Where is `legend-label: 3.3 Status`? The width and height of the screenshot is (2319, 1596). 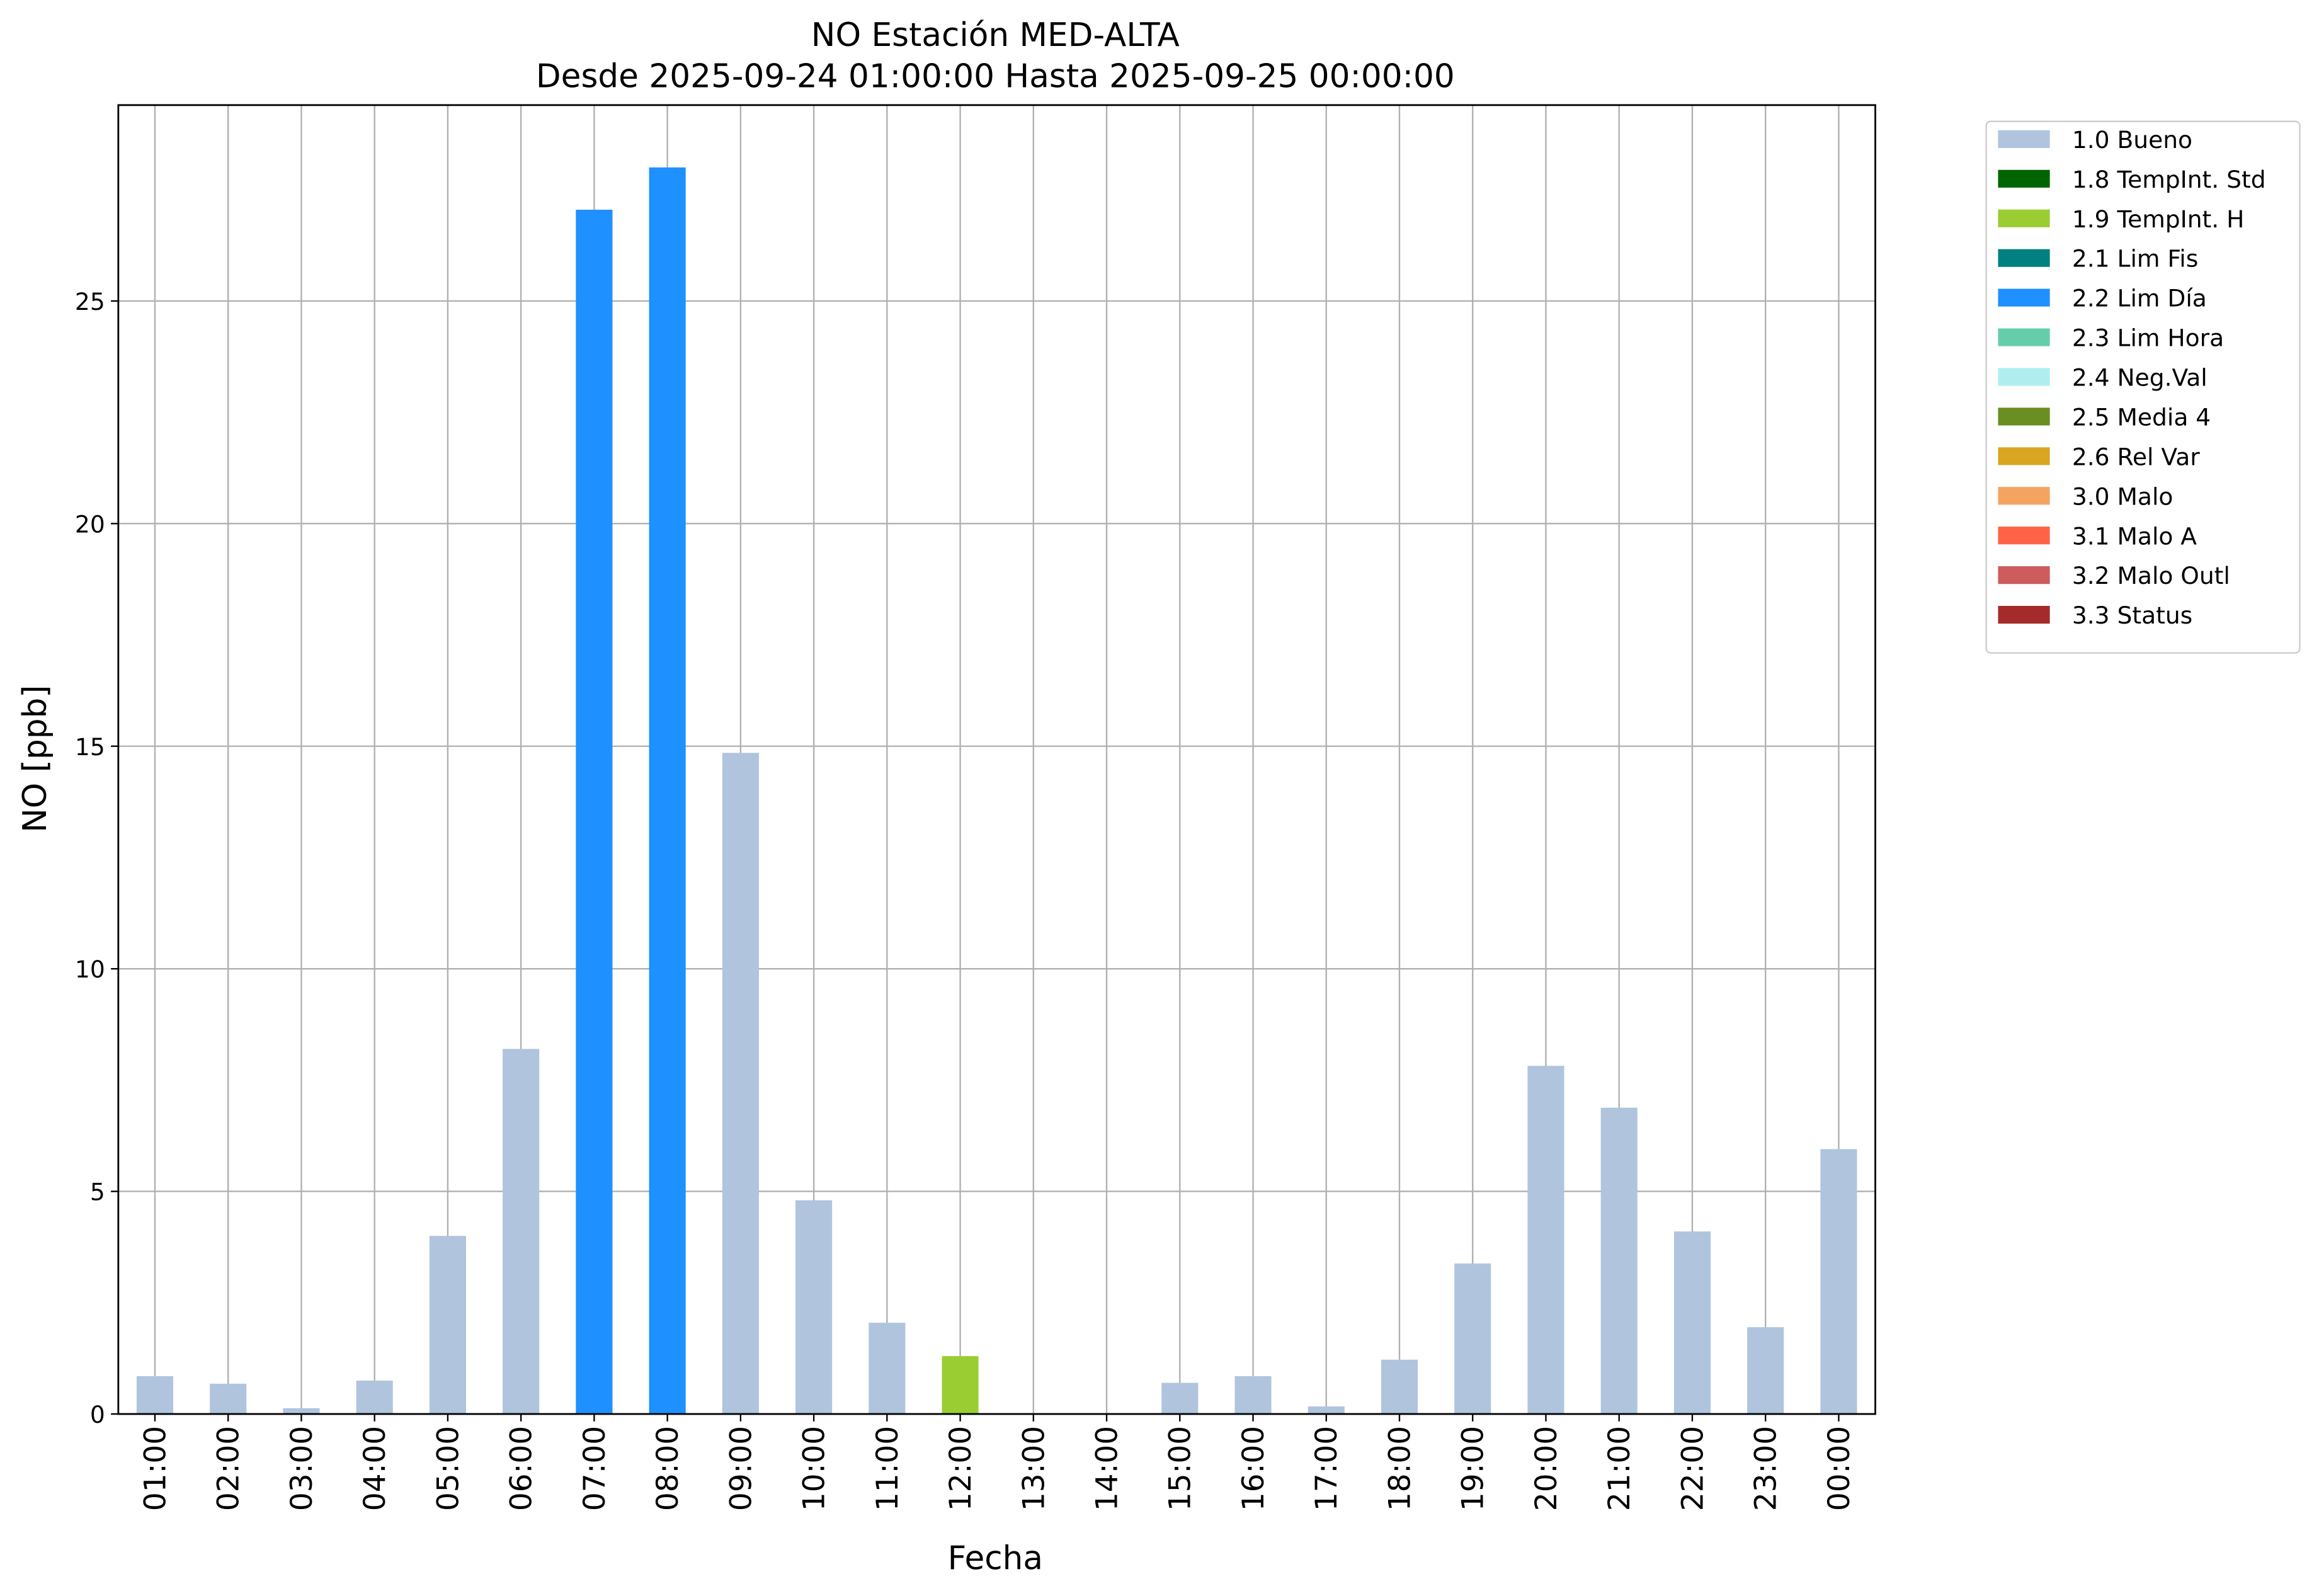 legend-label: 3.3 Status is located at coordinates (2132, 615).